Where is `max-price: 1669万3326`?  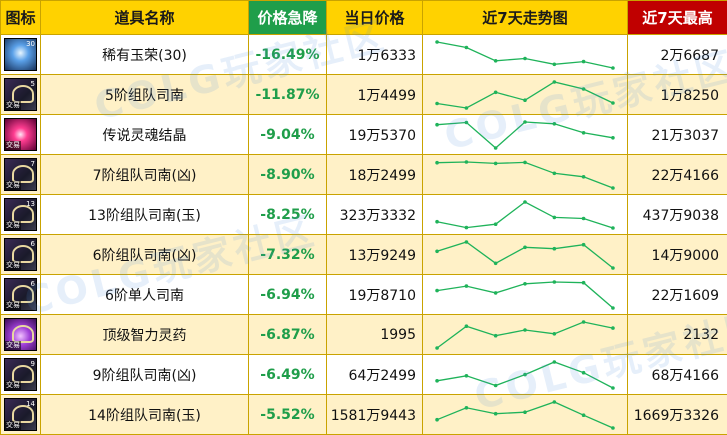
max-price: 1669万3326 is located at coordinates (677, 415).